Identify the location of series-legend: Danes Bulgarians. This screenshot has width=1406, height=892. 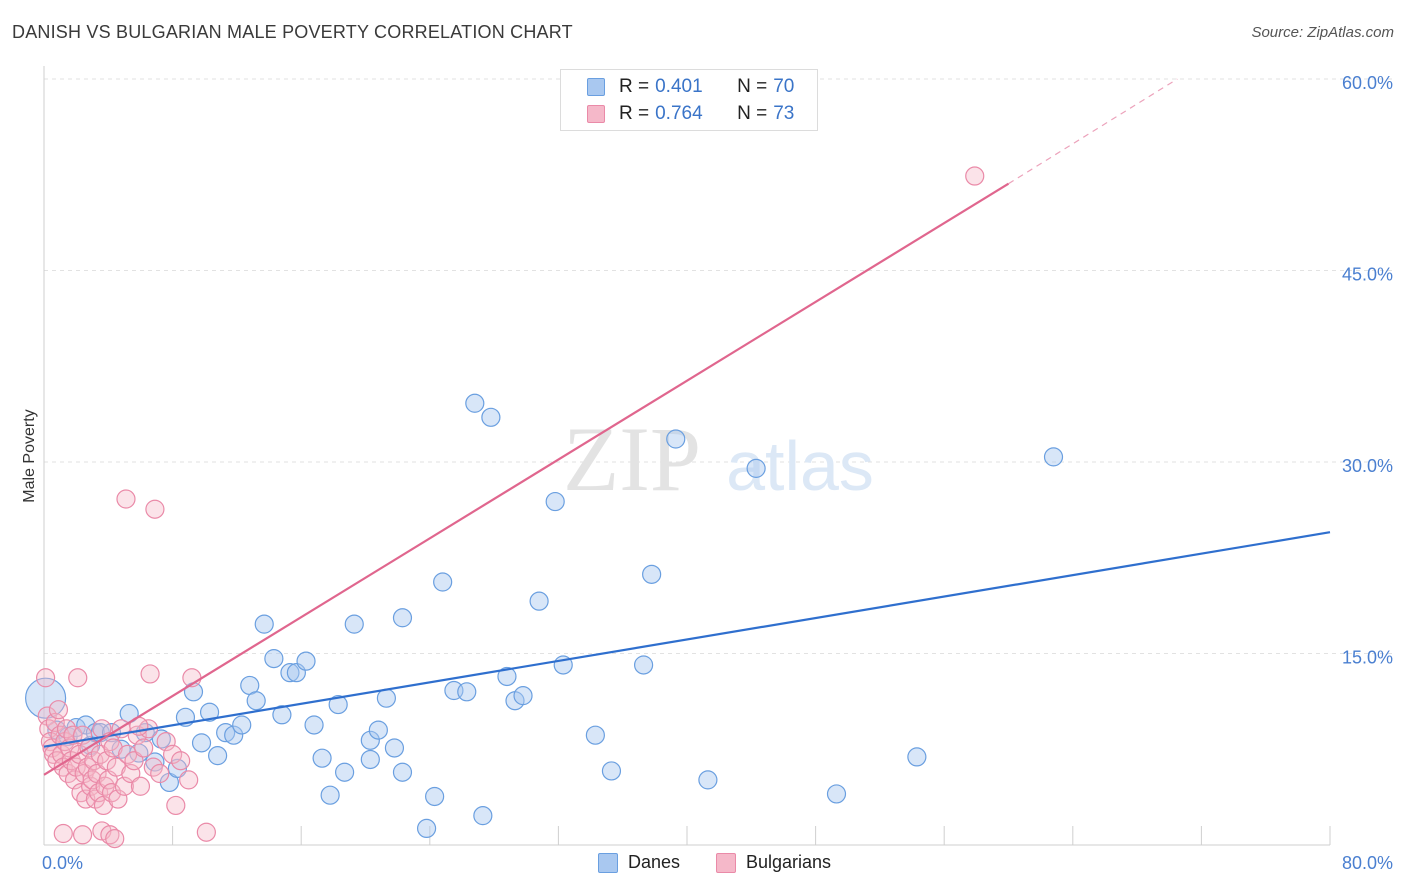
(703, 865).